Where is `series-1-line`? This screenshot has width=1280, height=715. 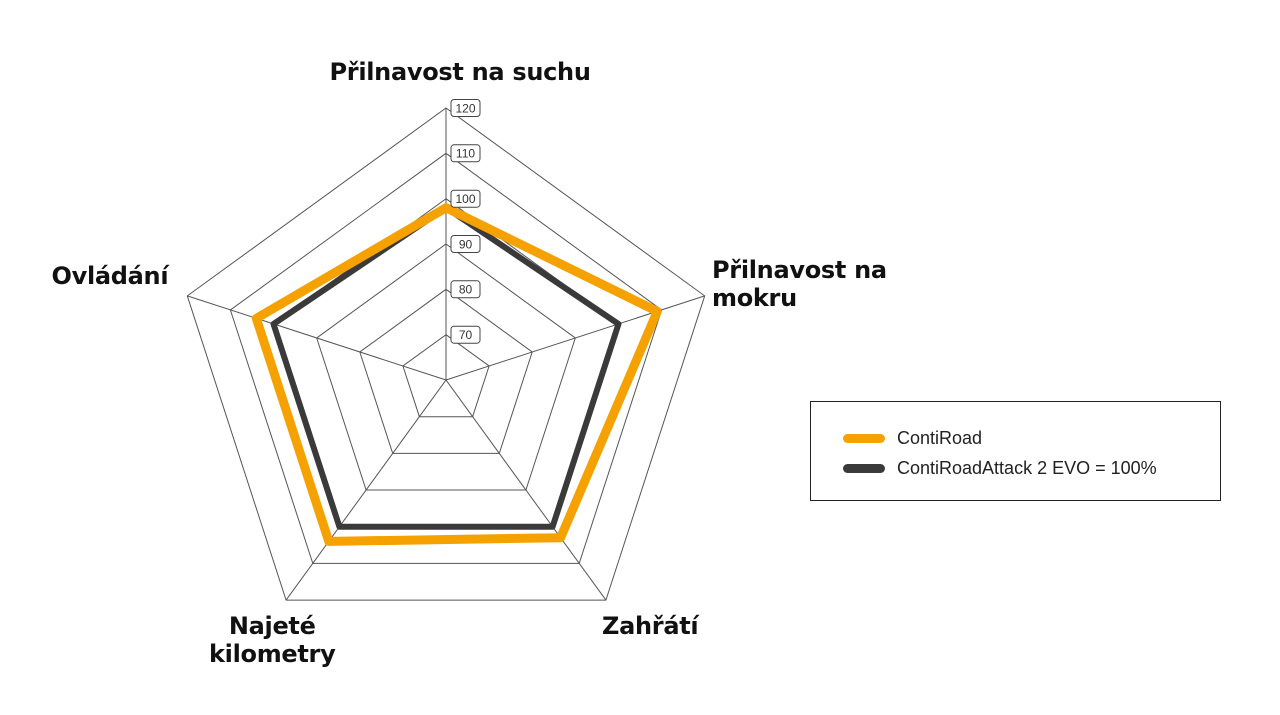 series-1-line is located at coordinates (446, 367).